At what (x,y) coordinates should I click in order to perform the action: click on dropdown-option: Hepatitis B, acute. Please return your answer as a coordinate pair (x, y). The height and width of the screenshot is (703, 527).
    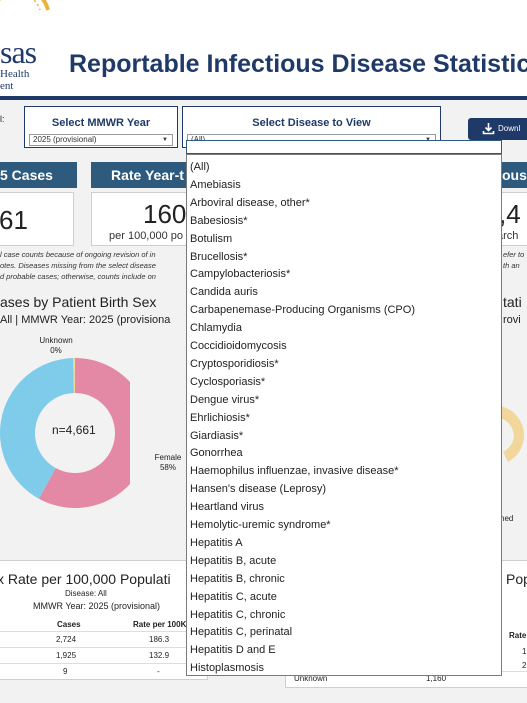
    Looking at the image, I should click on (233, 560).